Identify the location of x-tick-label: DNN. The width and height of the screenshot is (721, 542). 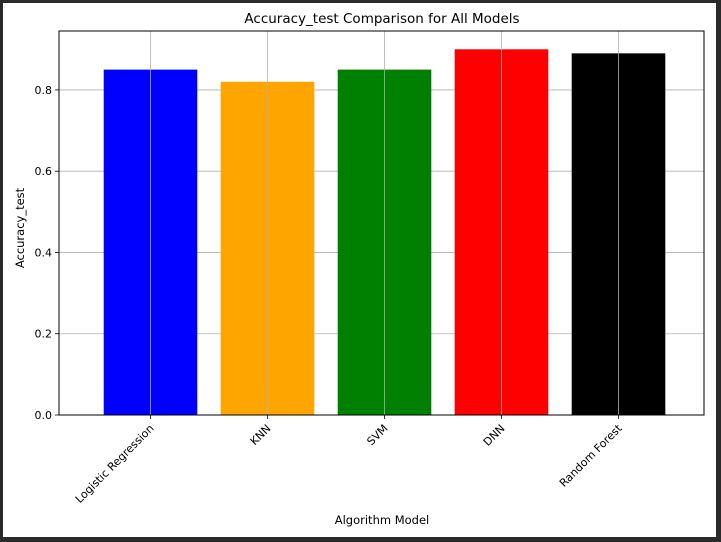
(494, 435).